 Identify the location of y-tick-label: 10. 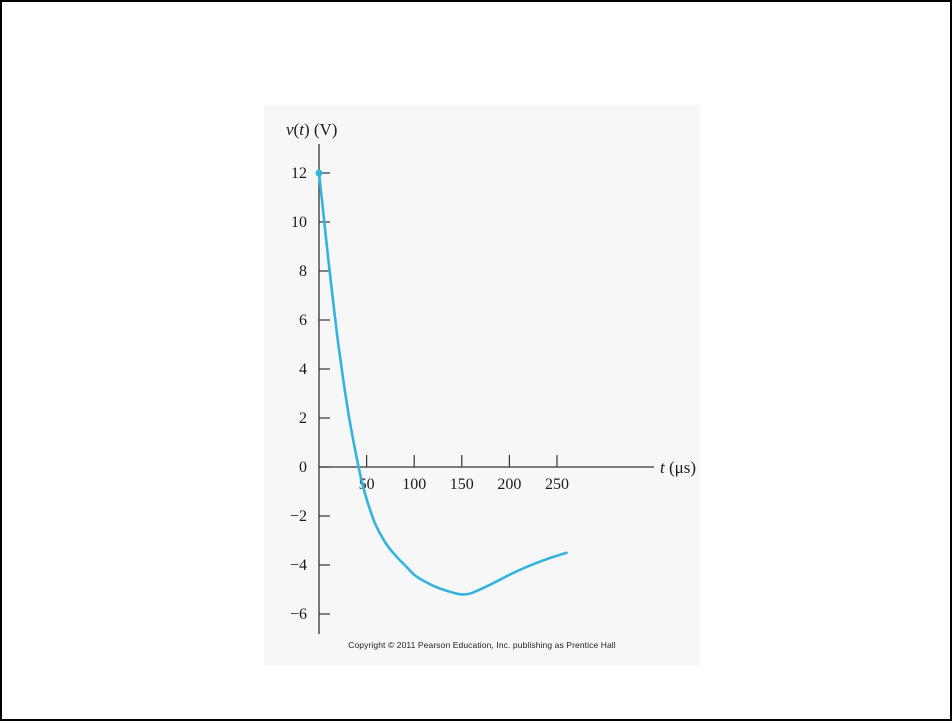
(299, 222).